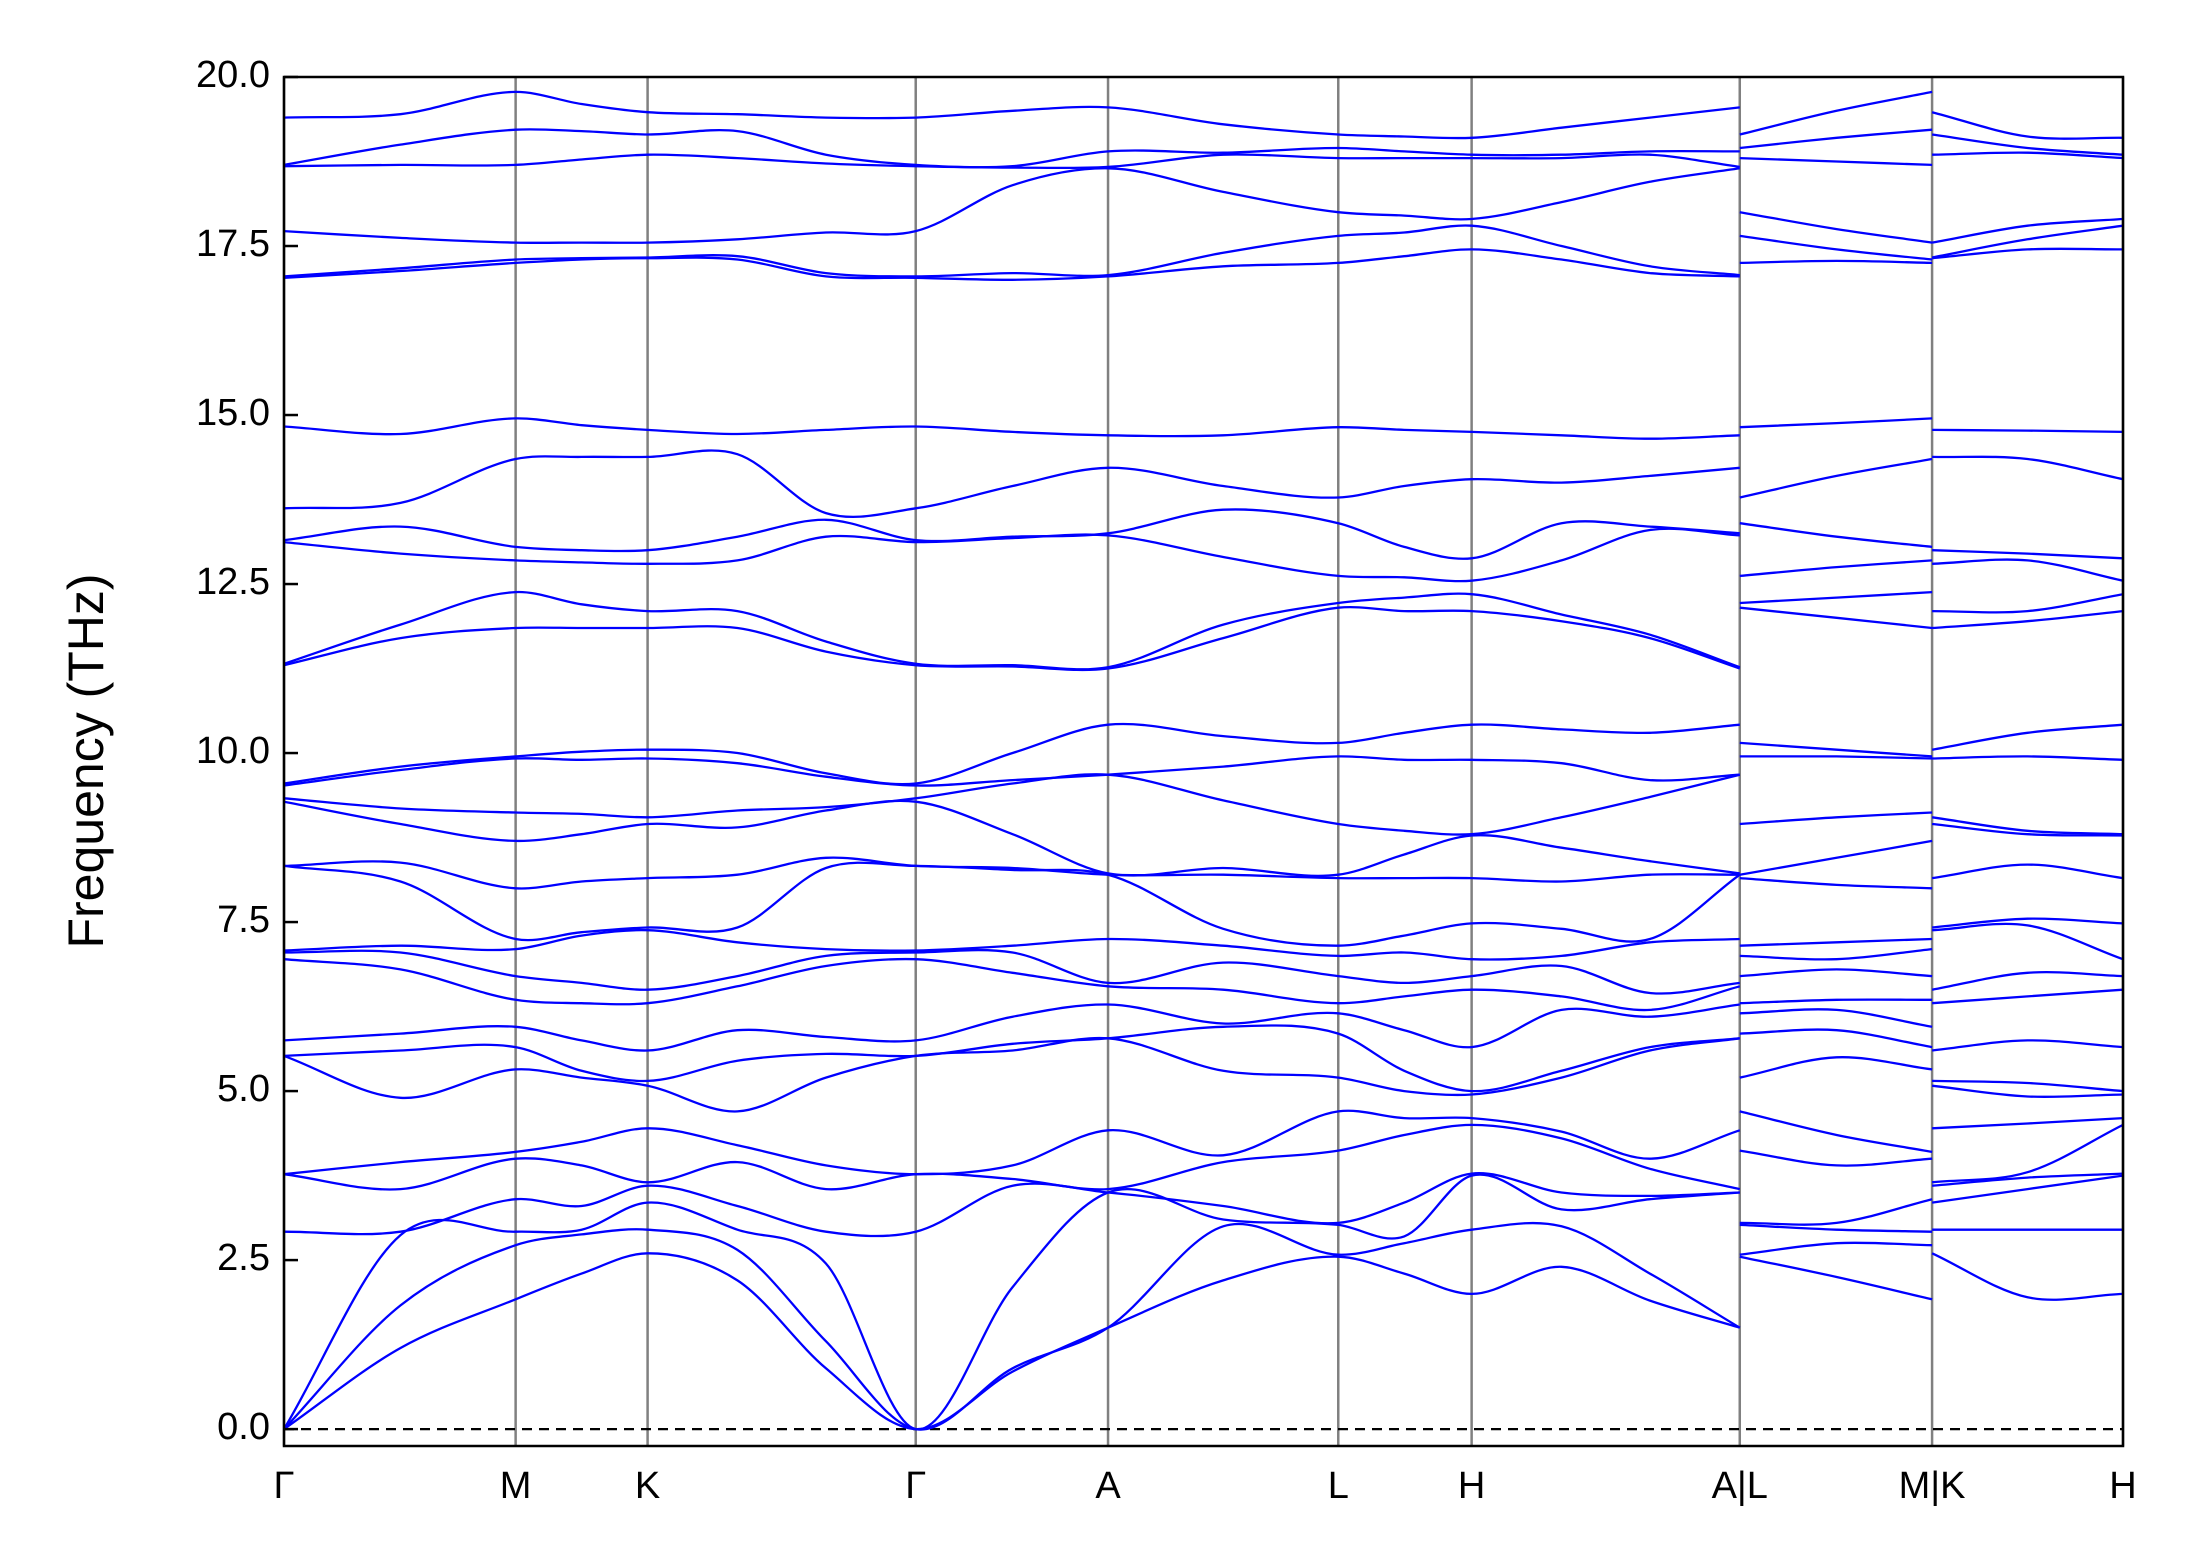 This screenshot has height=1567, width=2190. What do you see at coordinates (233, 582) in the screenshot?
I see `y-tick-label: 12.5` at bounding box center [233, 582].